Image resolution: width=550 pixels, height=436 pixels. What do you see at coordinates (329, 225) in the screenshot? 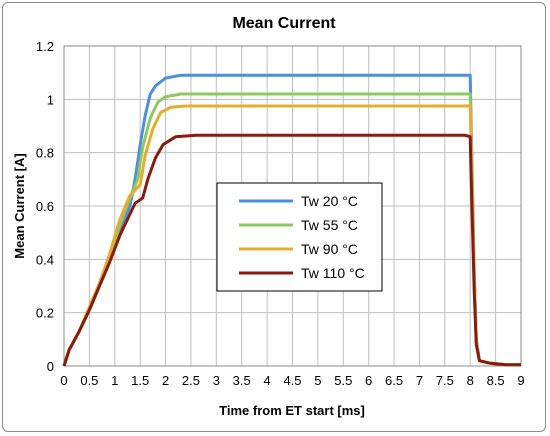
I see `legend-label: Tw 55 °C` at bounding box center [329, 225].